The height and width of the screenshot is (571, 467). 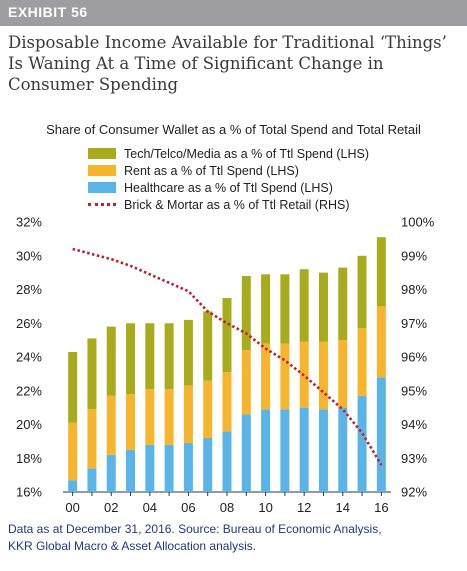 I want to click on y-left-tick-label: 30%, so click(x=29, y=255).